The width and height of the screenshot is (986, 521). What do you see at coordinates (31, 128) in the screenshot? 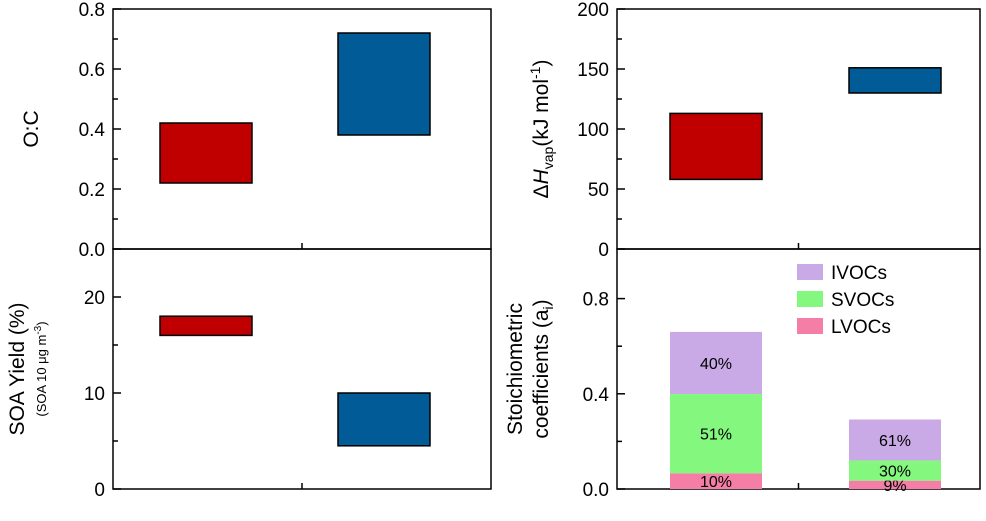
I see `oc-ylabel: O:C` at bounding box center [31, 128].